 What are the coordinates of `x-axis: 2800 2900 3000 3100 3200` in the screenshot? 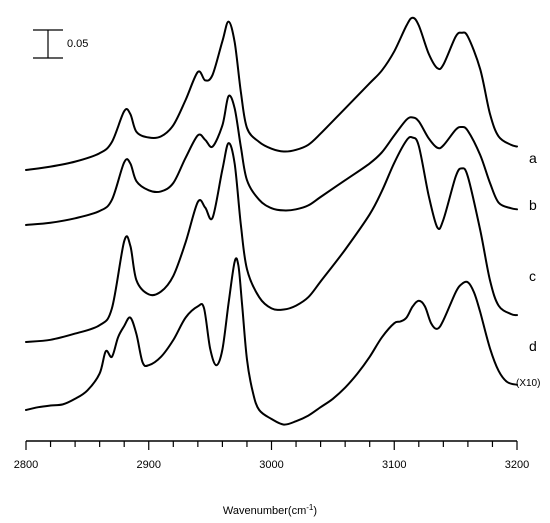 It's located at (271, 455).